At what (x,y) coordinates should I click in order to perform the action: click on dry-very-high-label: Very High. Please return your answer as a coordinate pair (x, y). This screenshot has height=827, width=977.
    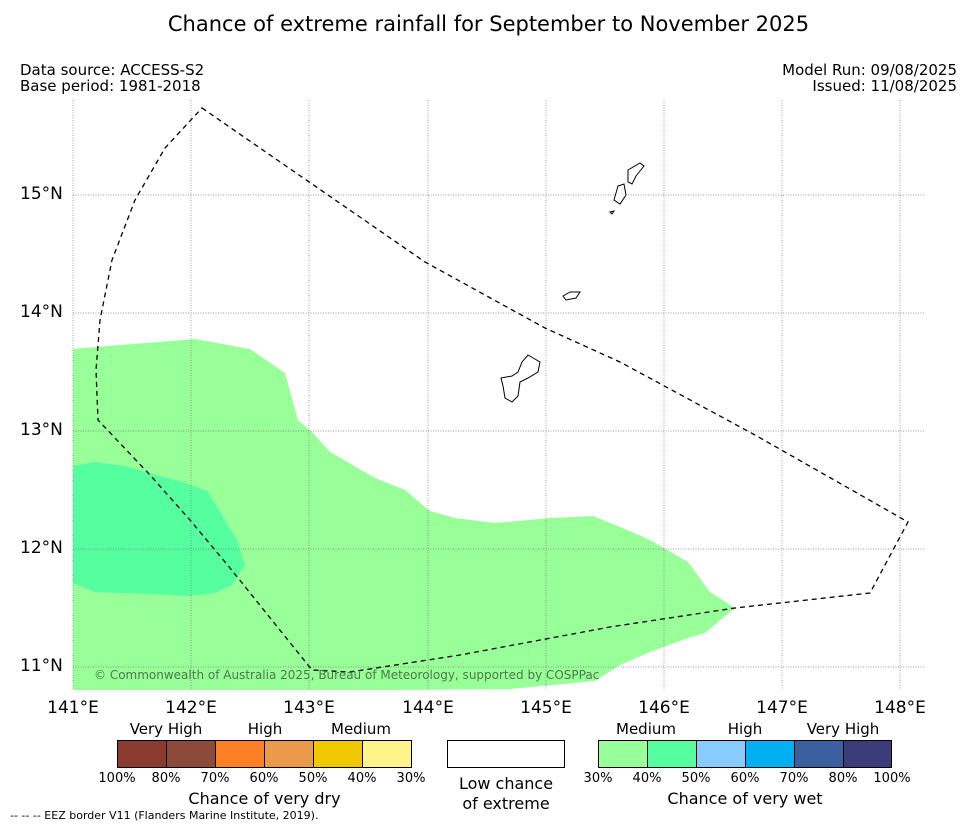
    Looking at the image, I should click on (166, 729).